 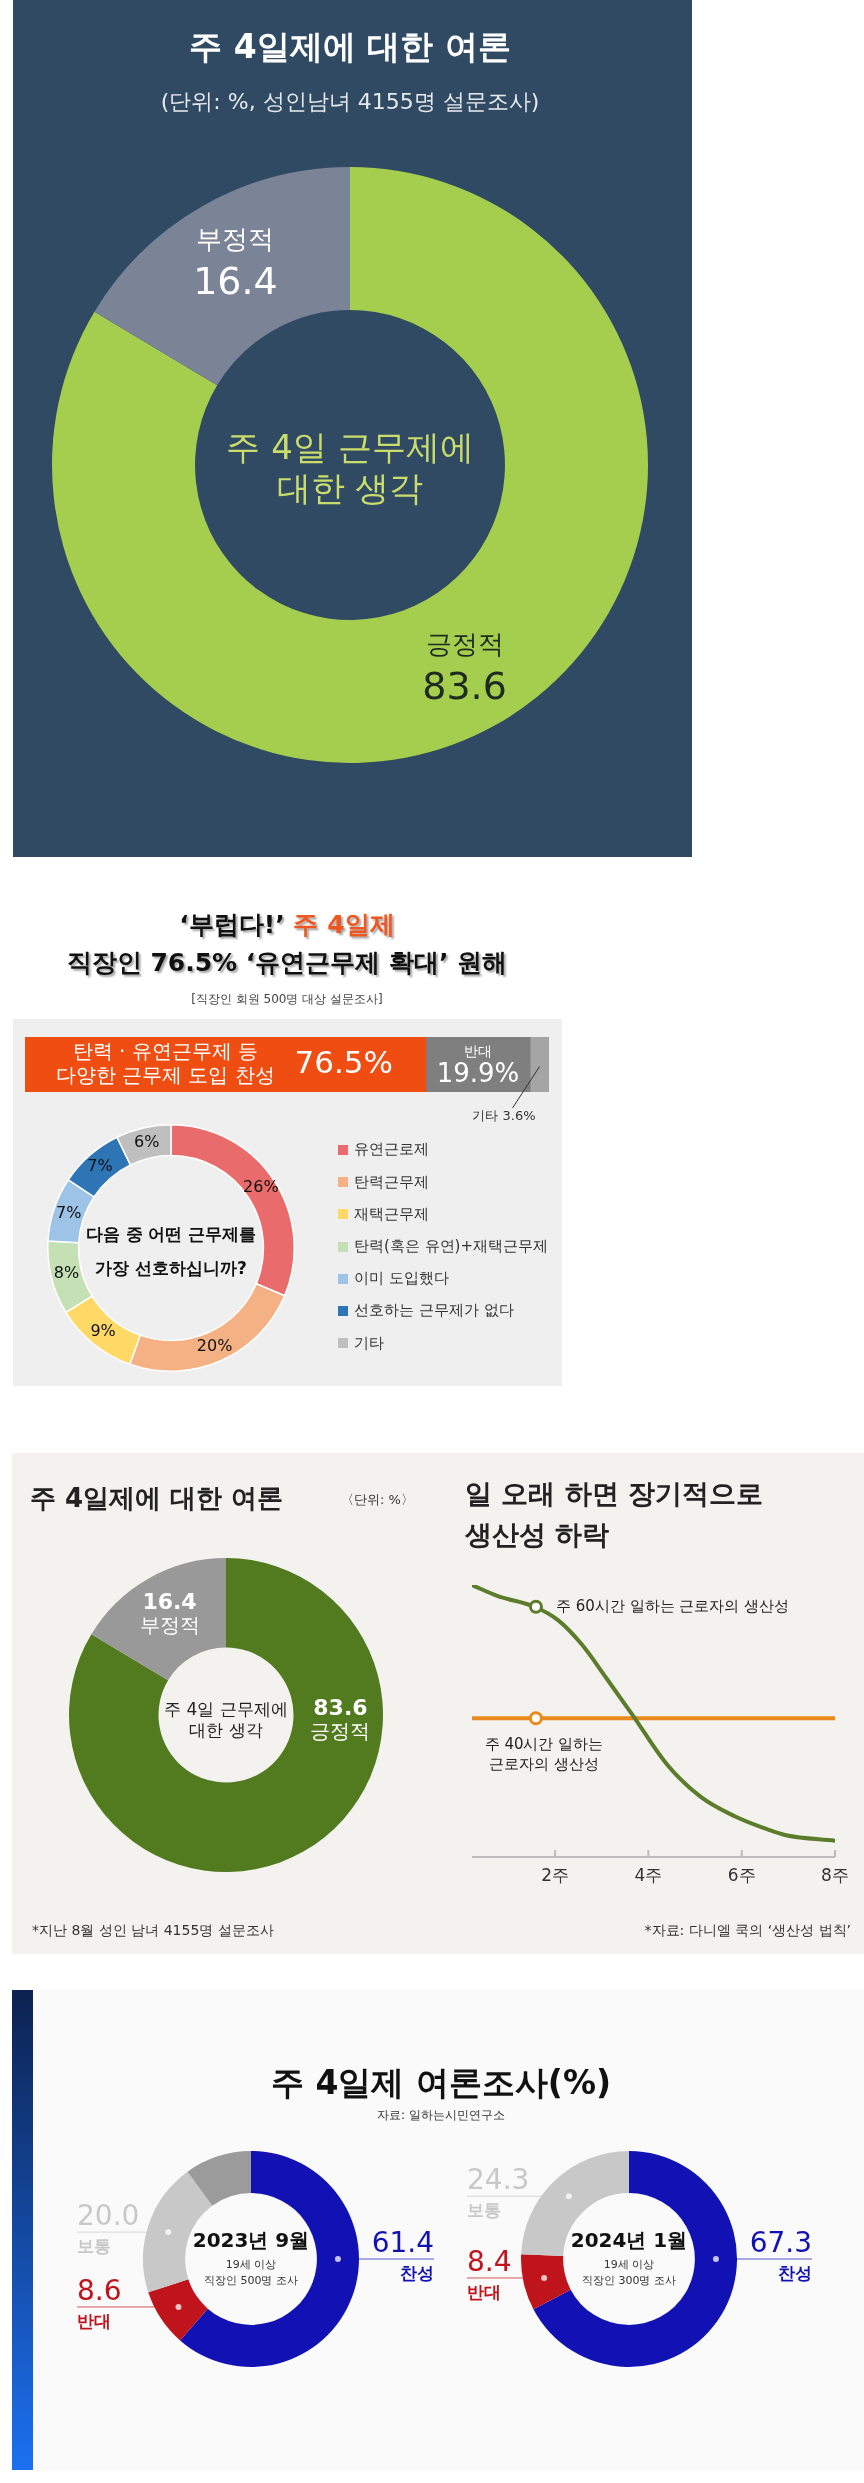 What do you see at coordinates (287, 943) in the screenshot?
I see `chart-title: ‘부럽다!’ 주 4일제 직장인 76.5% ‘유연근무제 확대’ 원해` at bounding box center [287, 943].